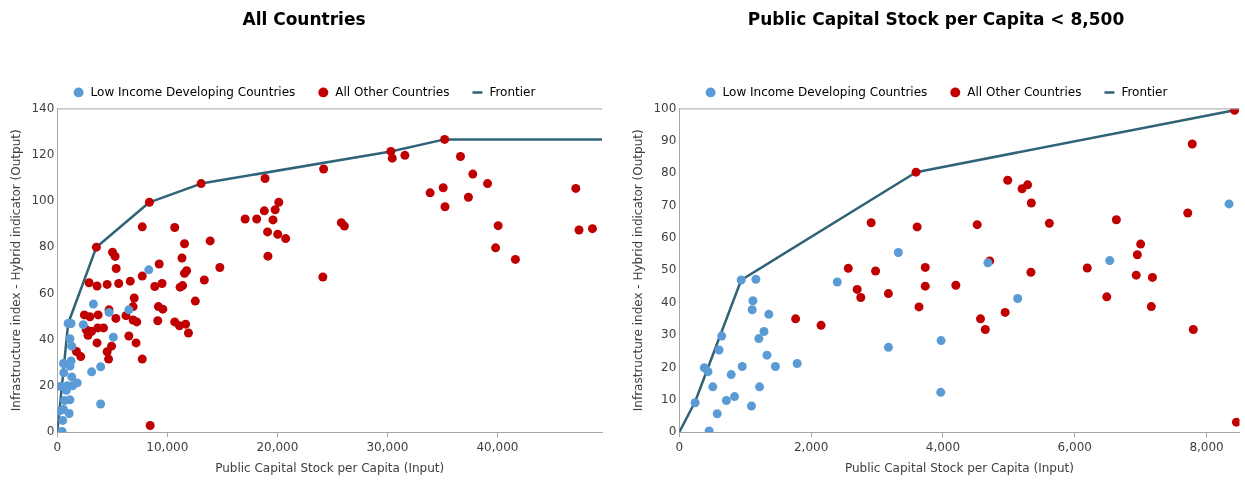 This screenshot has width=1245, height=484. What do you see at coordinates (1144, 91) in the screenshot?
I see `legend-label: Frontier` at bounding box center [1144, 91].